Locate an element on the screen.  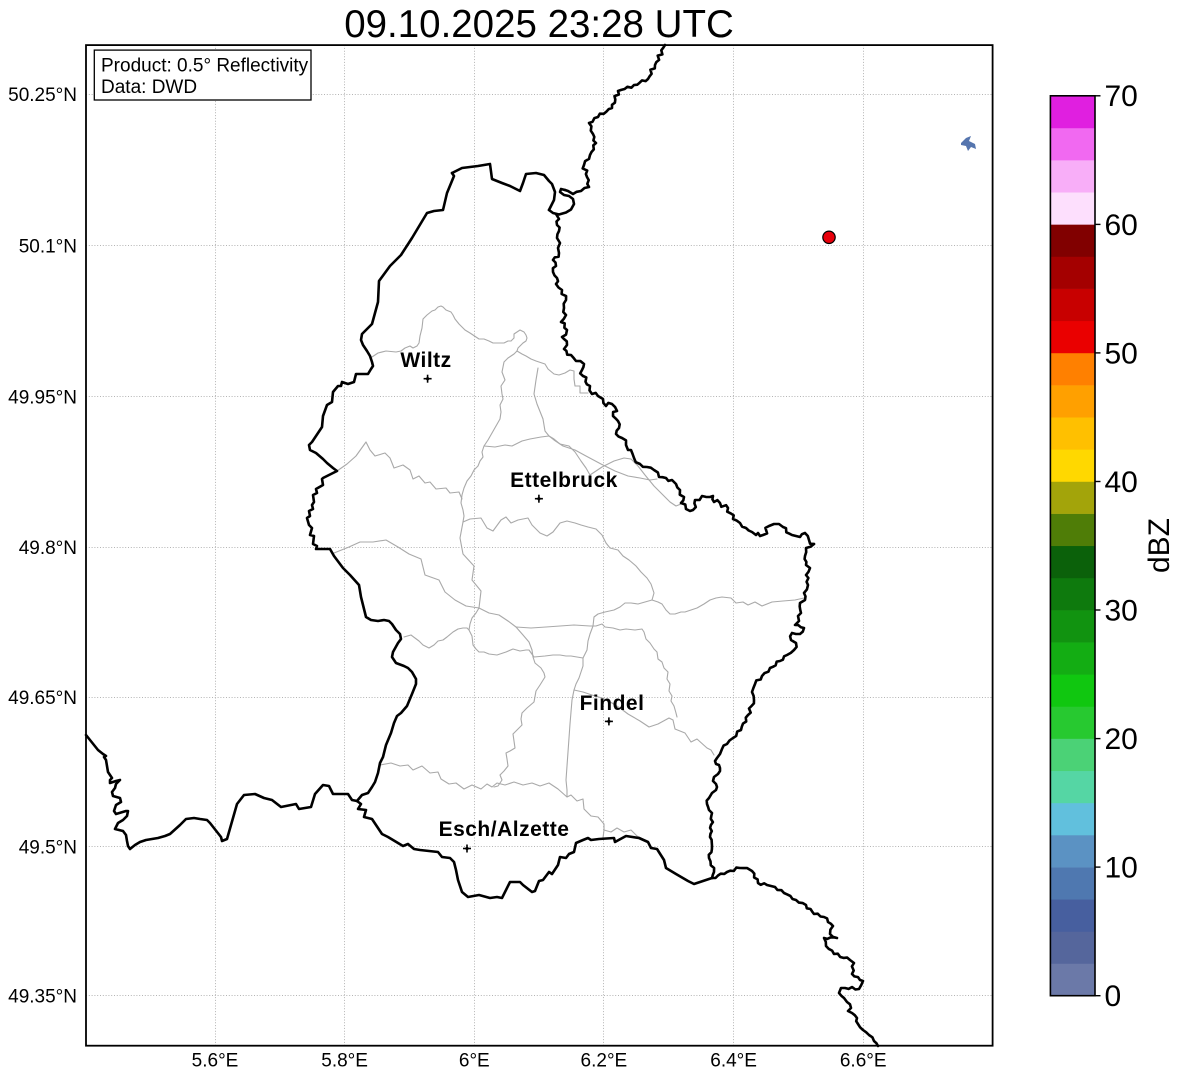
svg-text: 6.2°E is located at coordinates (604, 1061).